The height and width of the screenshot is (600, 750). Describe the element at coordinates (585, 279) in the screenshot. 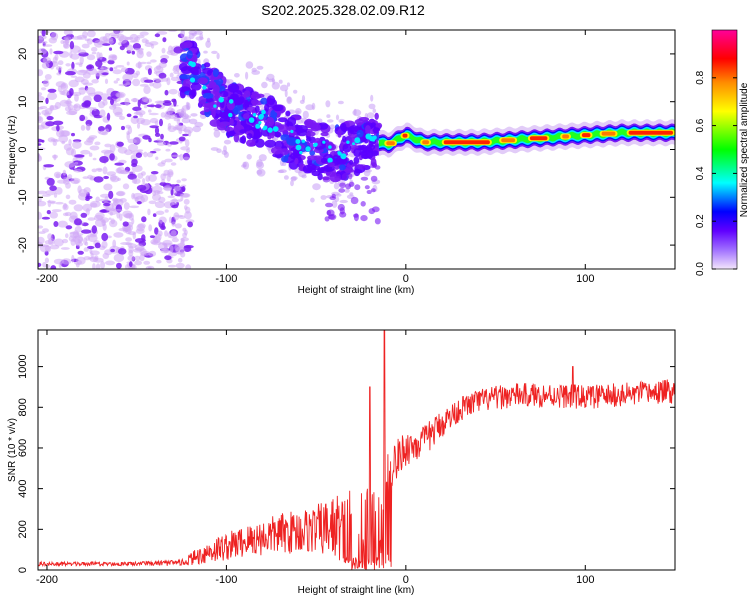

I see `spectrogram-xtick-label: 100` at that location.